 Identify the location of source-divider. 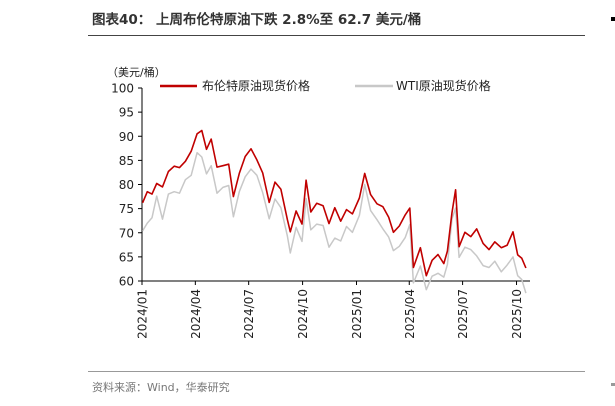
(336, 371).